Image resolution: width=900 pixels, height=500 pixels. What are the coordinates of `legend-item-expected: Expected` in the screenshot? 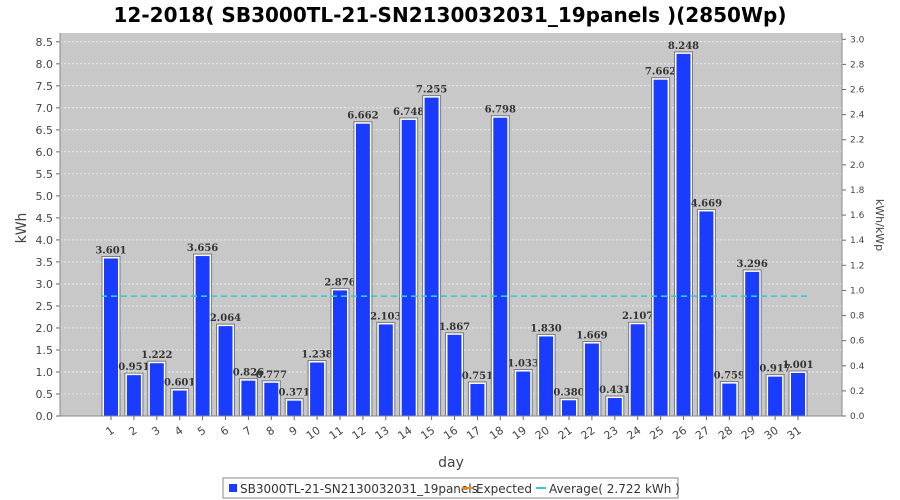 It's located at (504, 489).